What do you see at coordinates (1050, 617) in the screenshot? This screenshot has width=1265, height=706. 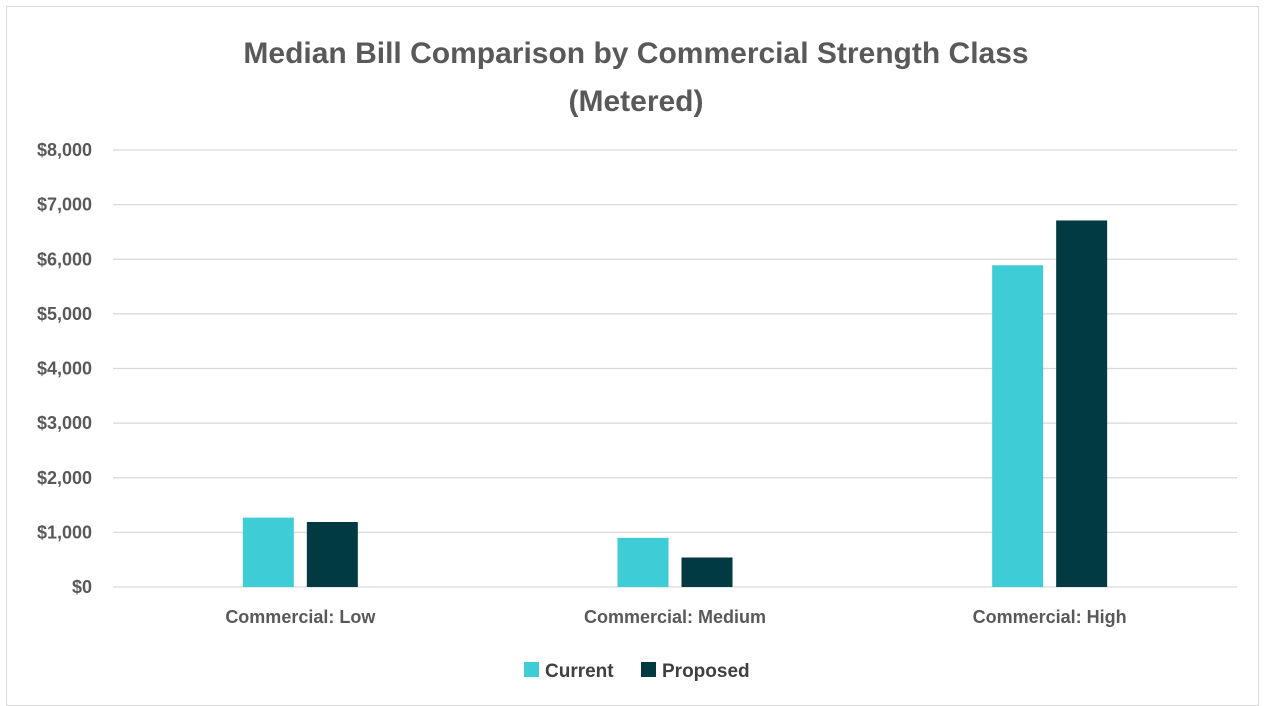 I see `category-label: Commercial: High` at bounding box center [1050, 617].